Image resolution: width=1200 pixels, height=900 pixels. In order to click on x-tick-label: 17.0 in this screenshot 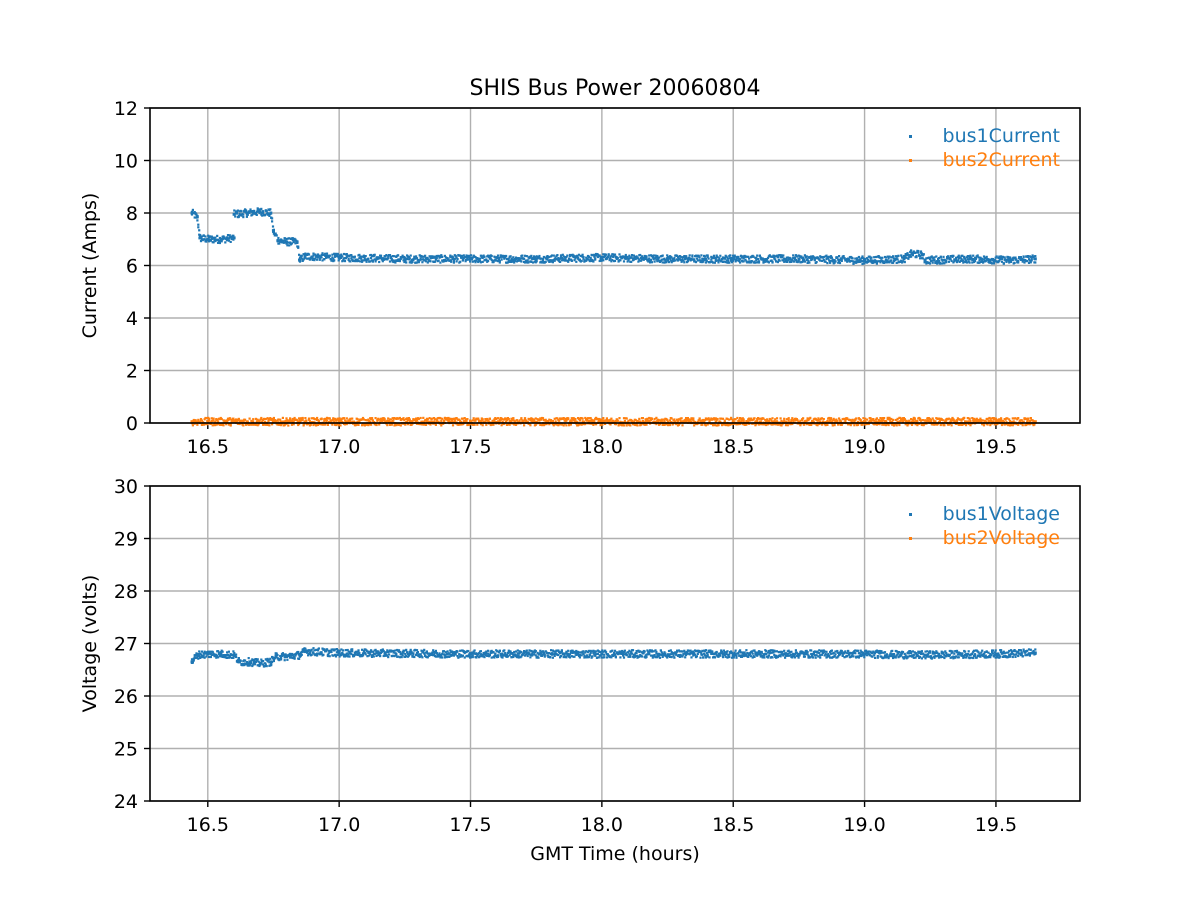, I will do `click(339, 447)`.